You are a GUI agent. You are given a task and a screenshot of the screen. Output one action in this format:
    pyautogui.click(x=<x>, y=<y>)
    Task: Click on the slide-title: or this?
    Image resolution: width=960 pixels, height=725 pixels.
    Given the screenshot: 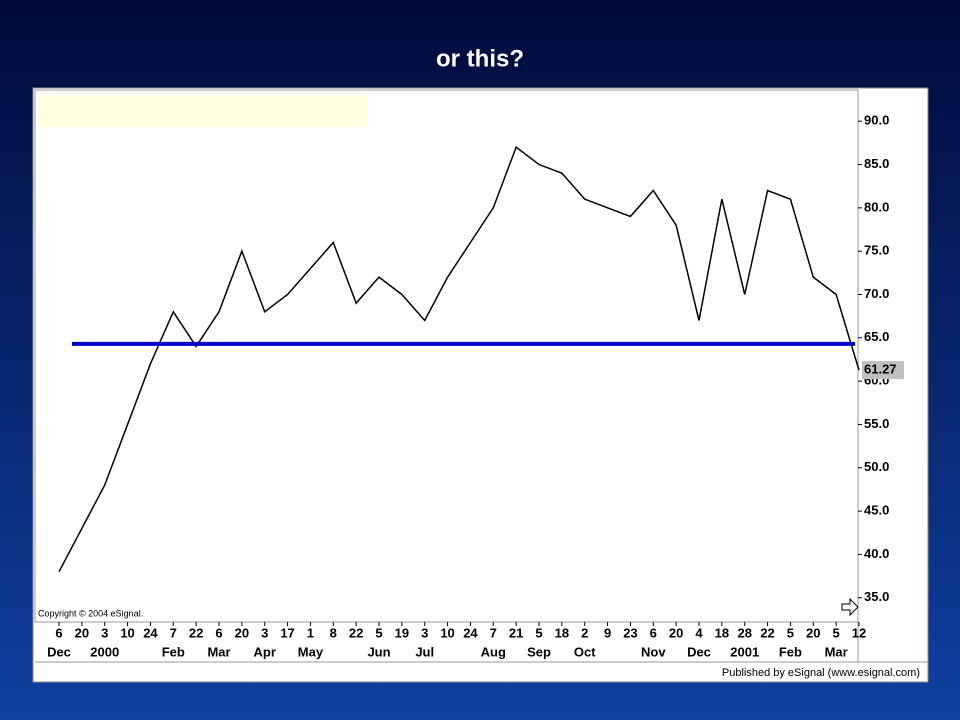 What is the action you would take?
    pyautogui.click(x=480, y=58)
    